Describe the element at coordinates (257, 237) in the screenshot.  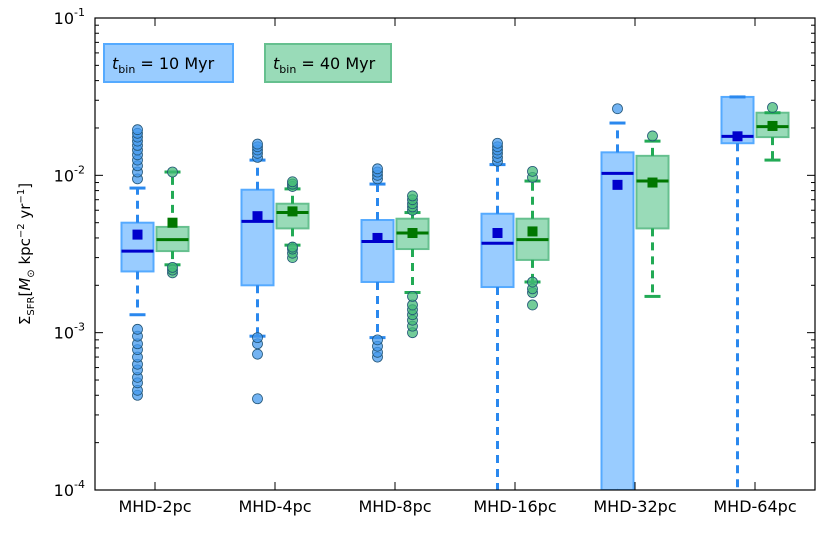
I see `box-mhd-4pc-10myr` at that location.